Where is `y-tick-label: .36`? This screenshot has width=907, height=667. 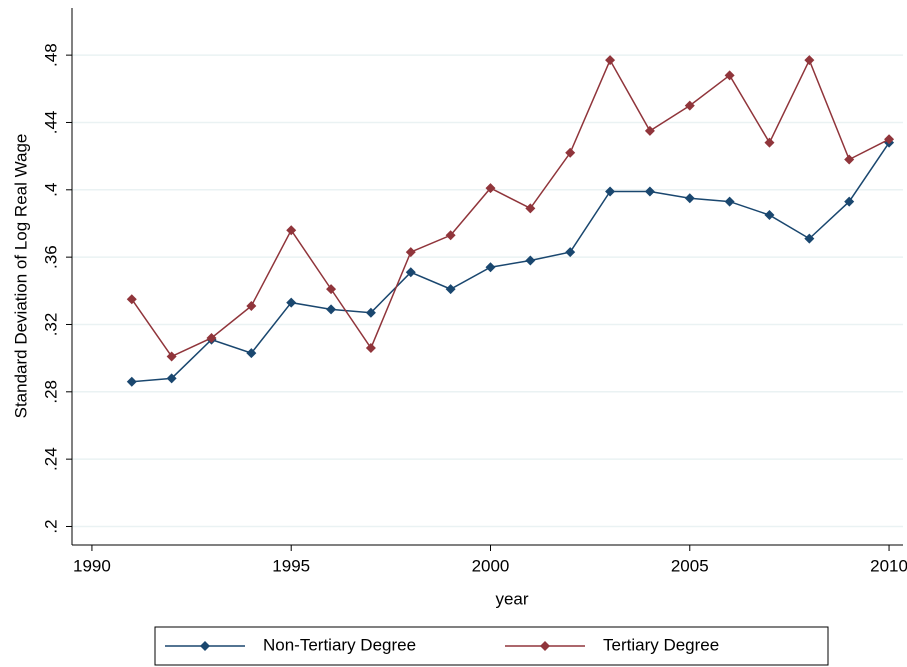 y-tick-label: .36 is located at coordinates (50, 257).